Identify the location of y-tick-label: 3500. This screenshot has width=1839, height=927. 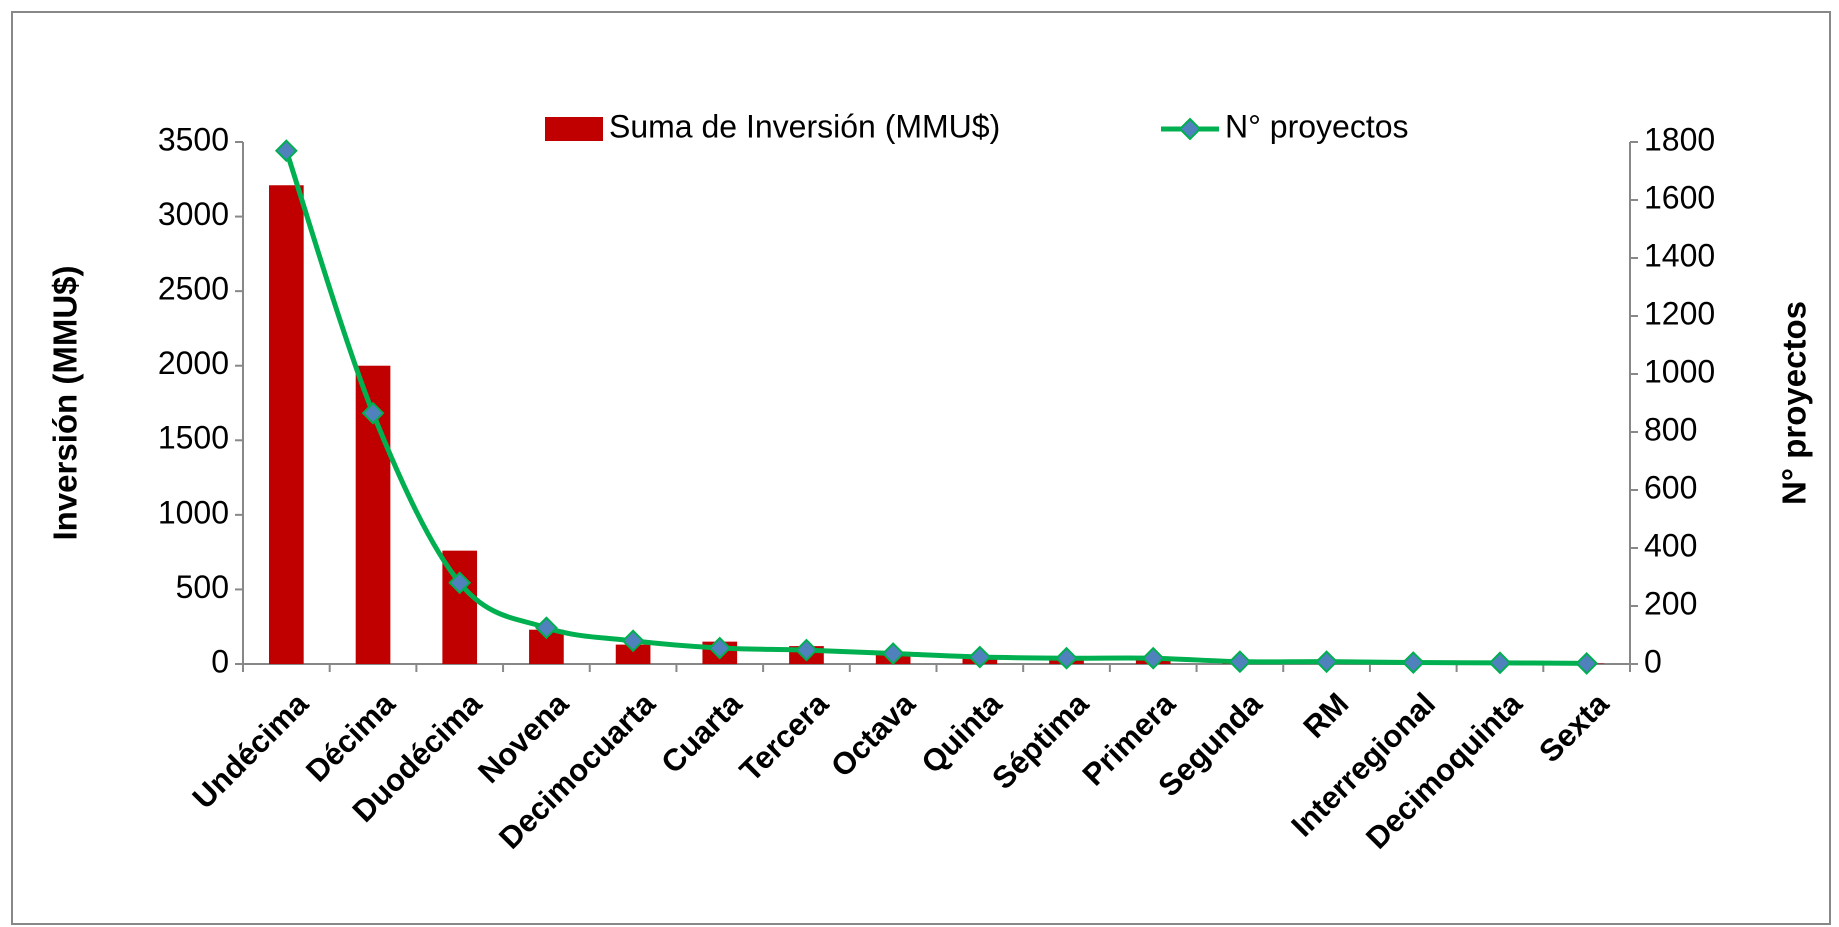
(193, 139).